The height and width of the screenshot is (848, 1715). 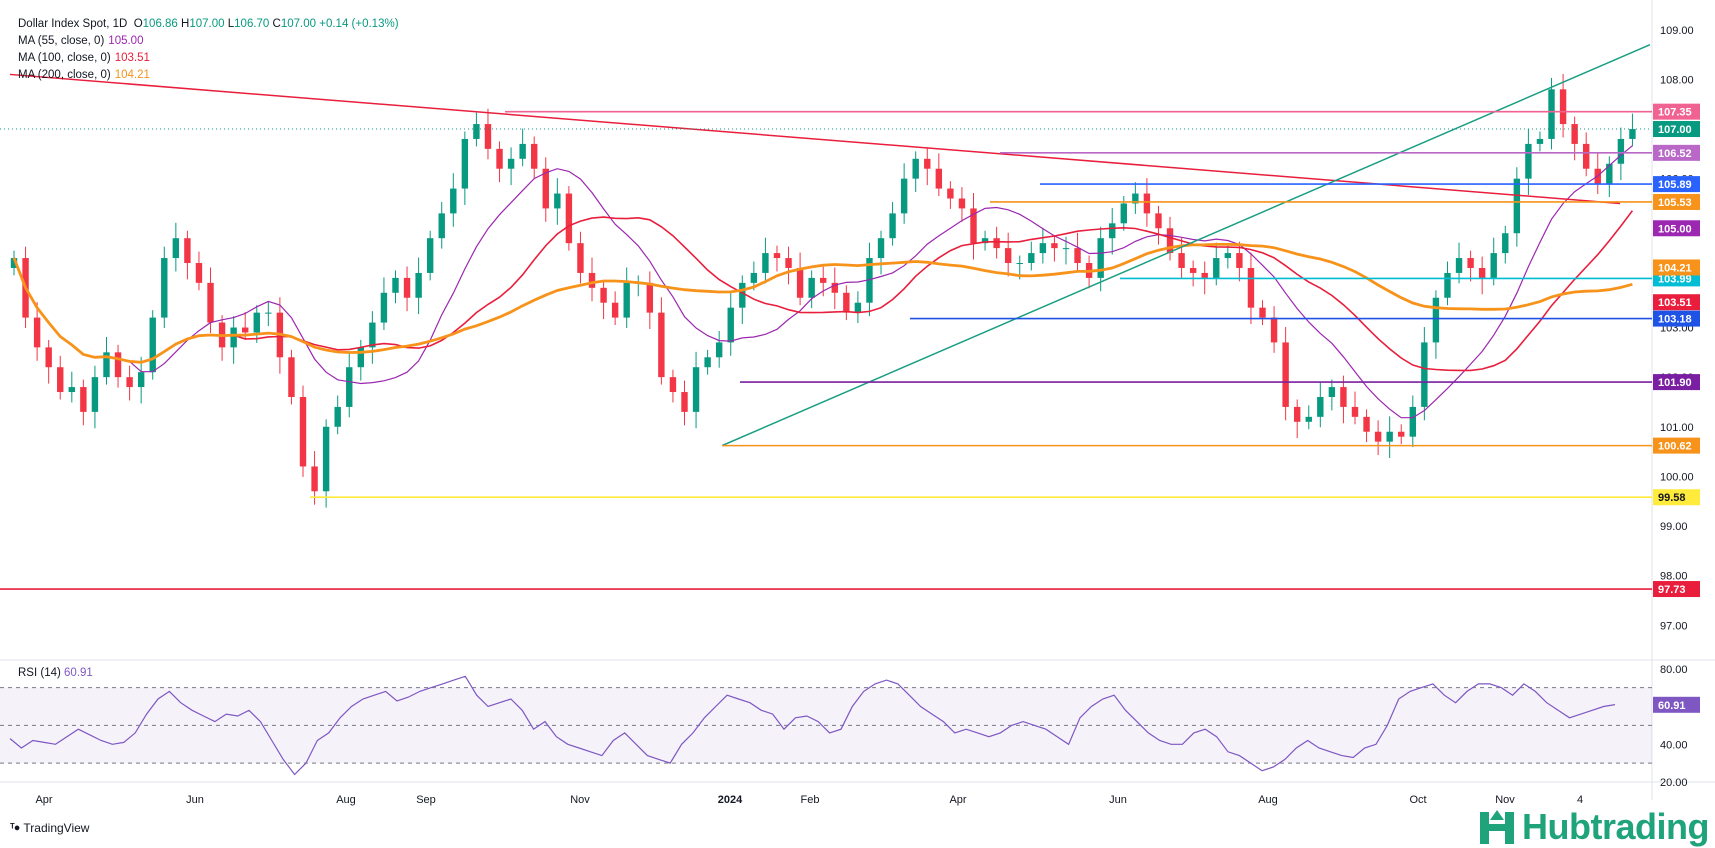 I want to click on hubtrading-logo: Hubtrading, so click(x=1593, y=827).